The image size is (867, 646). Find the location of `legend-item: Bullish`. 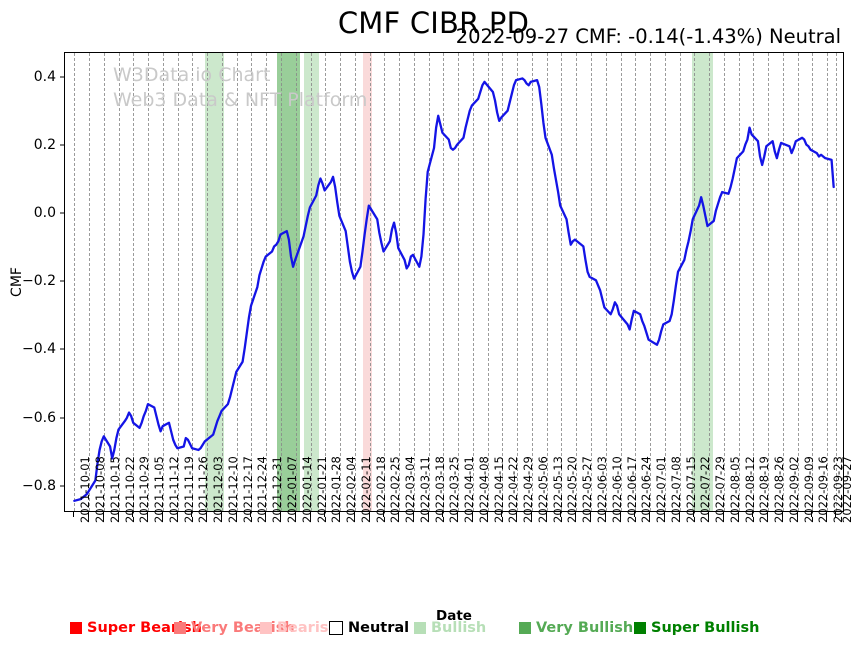

legend-item: Bullish is located at coordinates (450, 628).